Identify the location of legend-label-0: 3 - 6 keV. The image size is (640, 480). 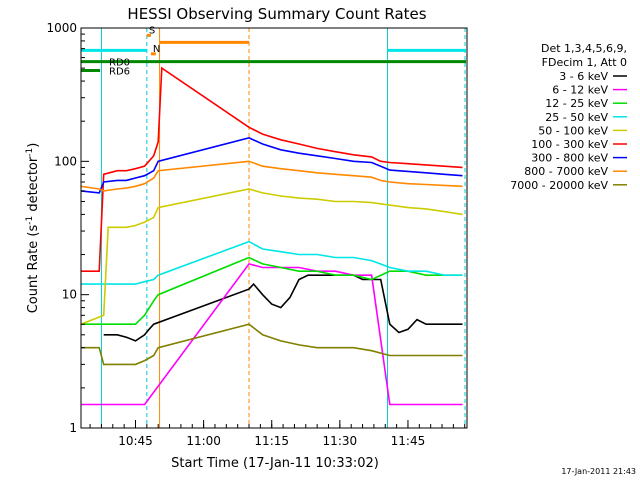
(583, 76).